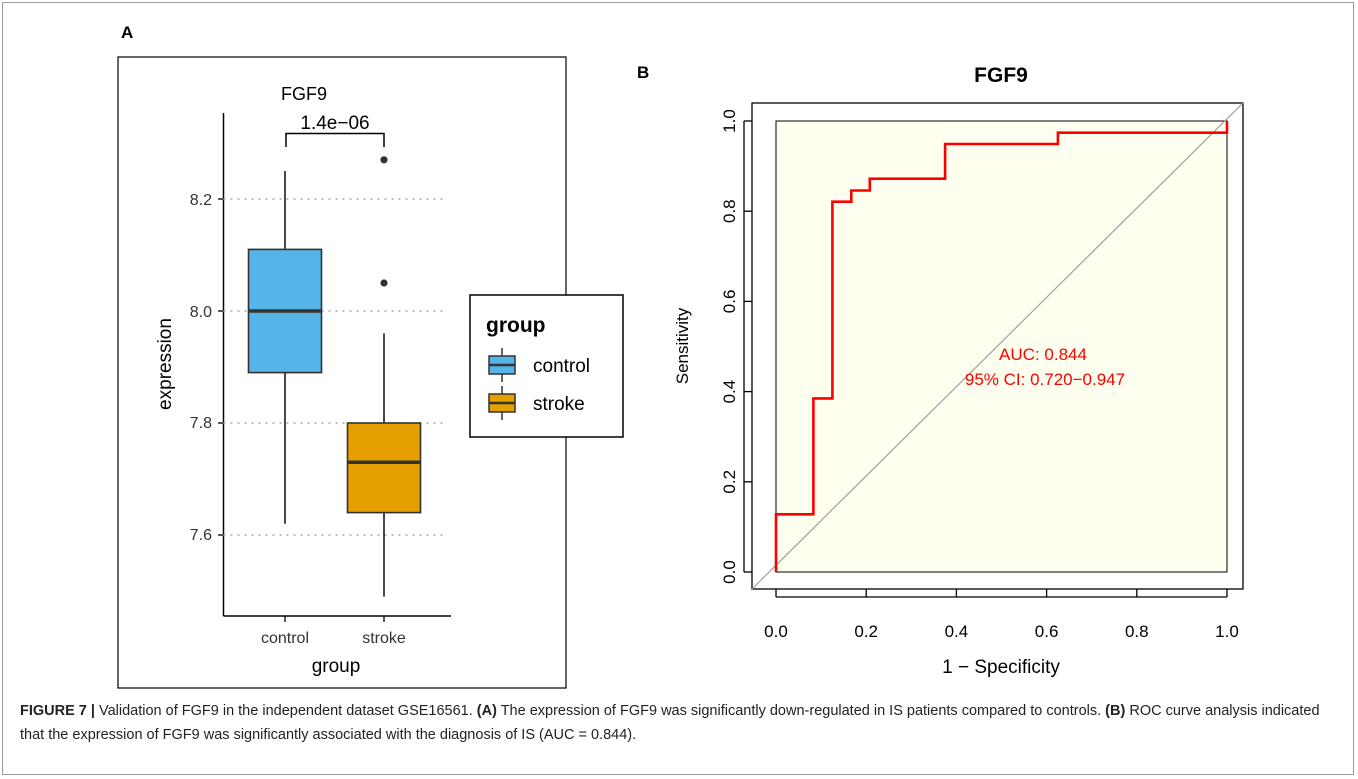 Image resolution: width=1358 pixels, height=779 pixels. Describe the element at coordinates (201, 312) in the screenshot. I see `boxplot-ytick-label: 8.0` at that location.